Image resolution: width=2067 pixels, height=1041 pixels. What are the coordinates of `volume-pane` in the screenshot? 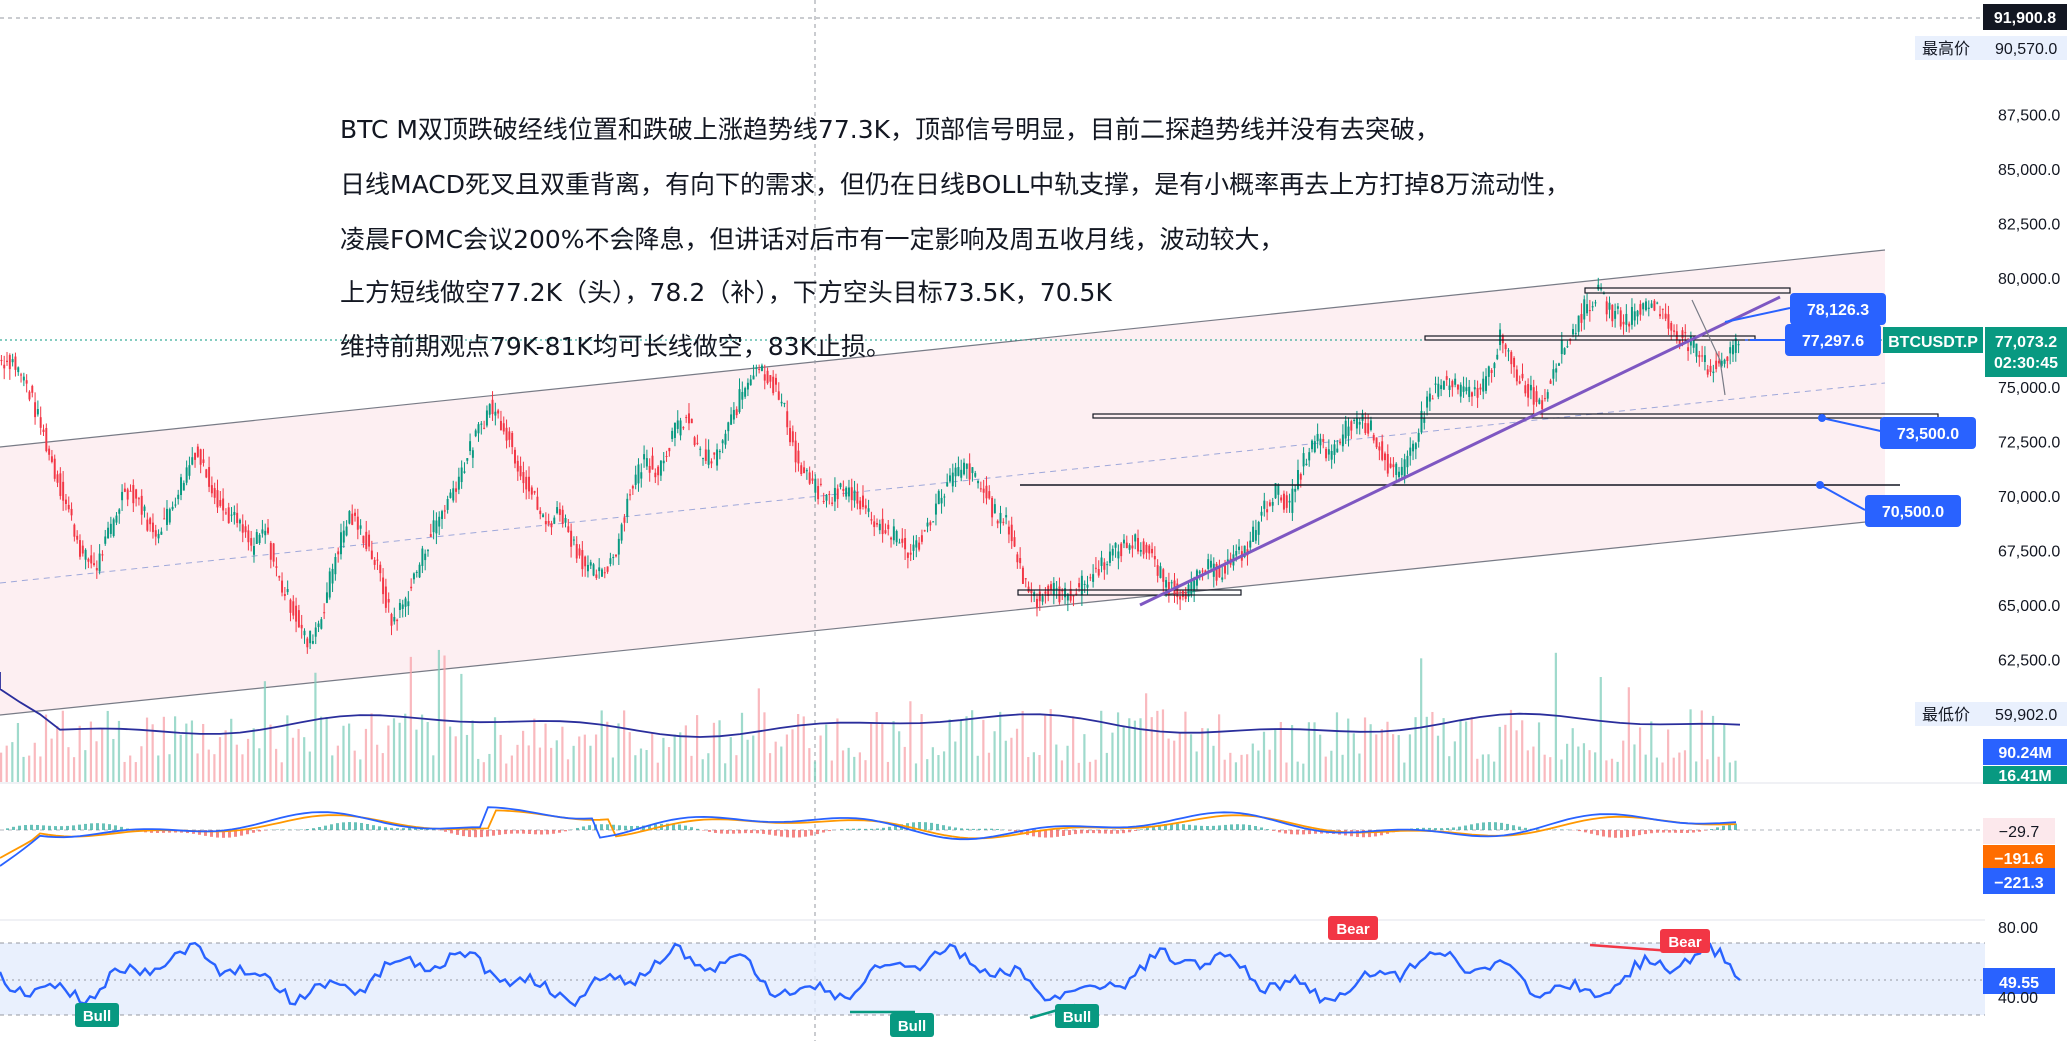 It's located at (870, 715).